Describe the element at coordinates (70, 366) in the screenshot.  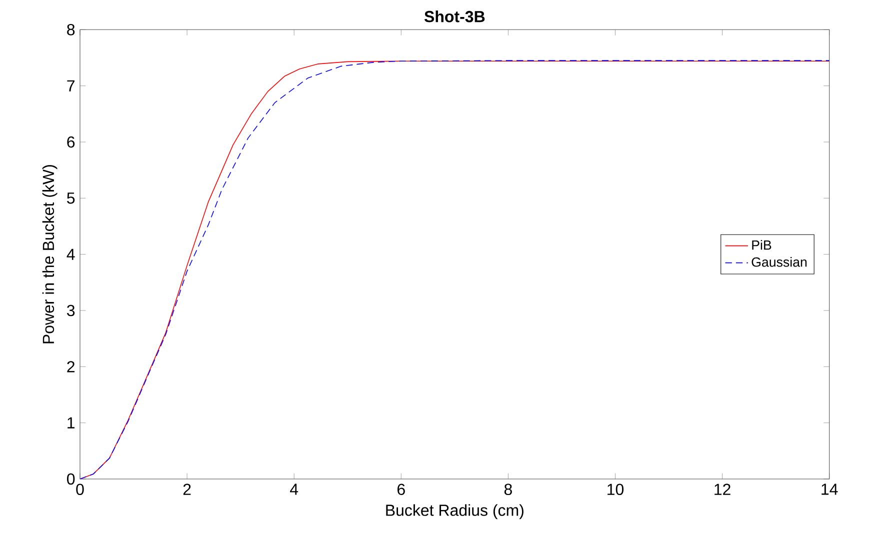
I see `y-tick-label: 2` at that location.